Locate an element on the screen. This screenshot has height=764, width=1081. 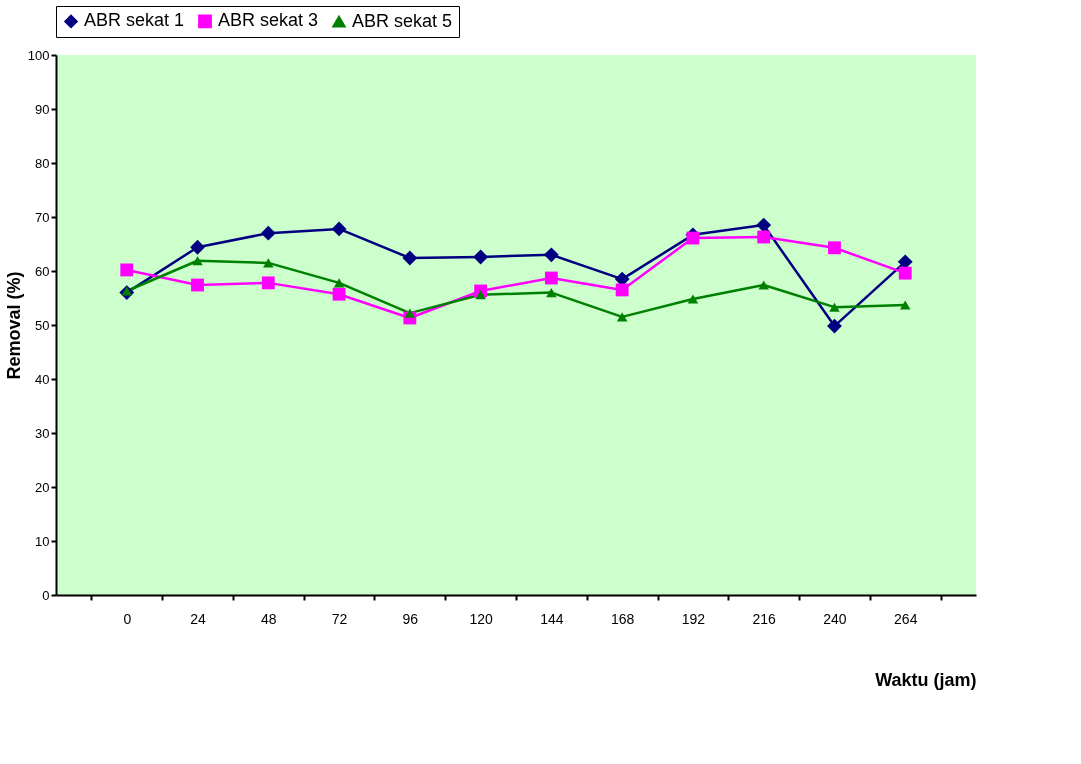
y-tick-label: 100 is located at coordinates (38, 55).